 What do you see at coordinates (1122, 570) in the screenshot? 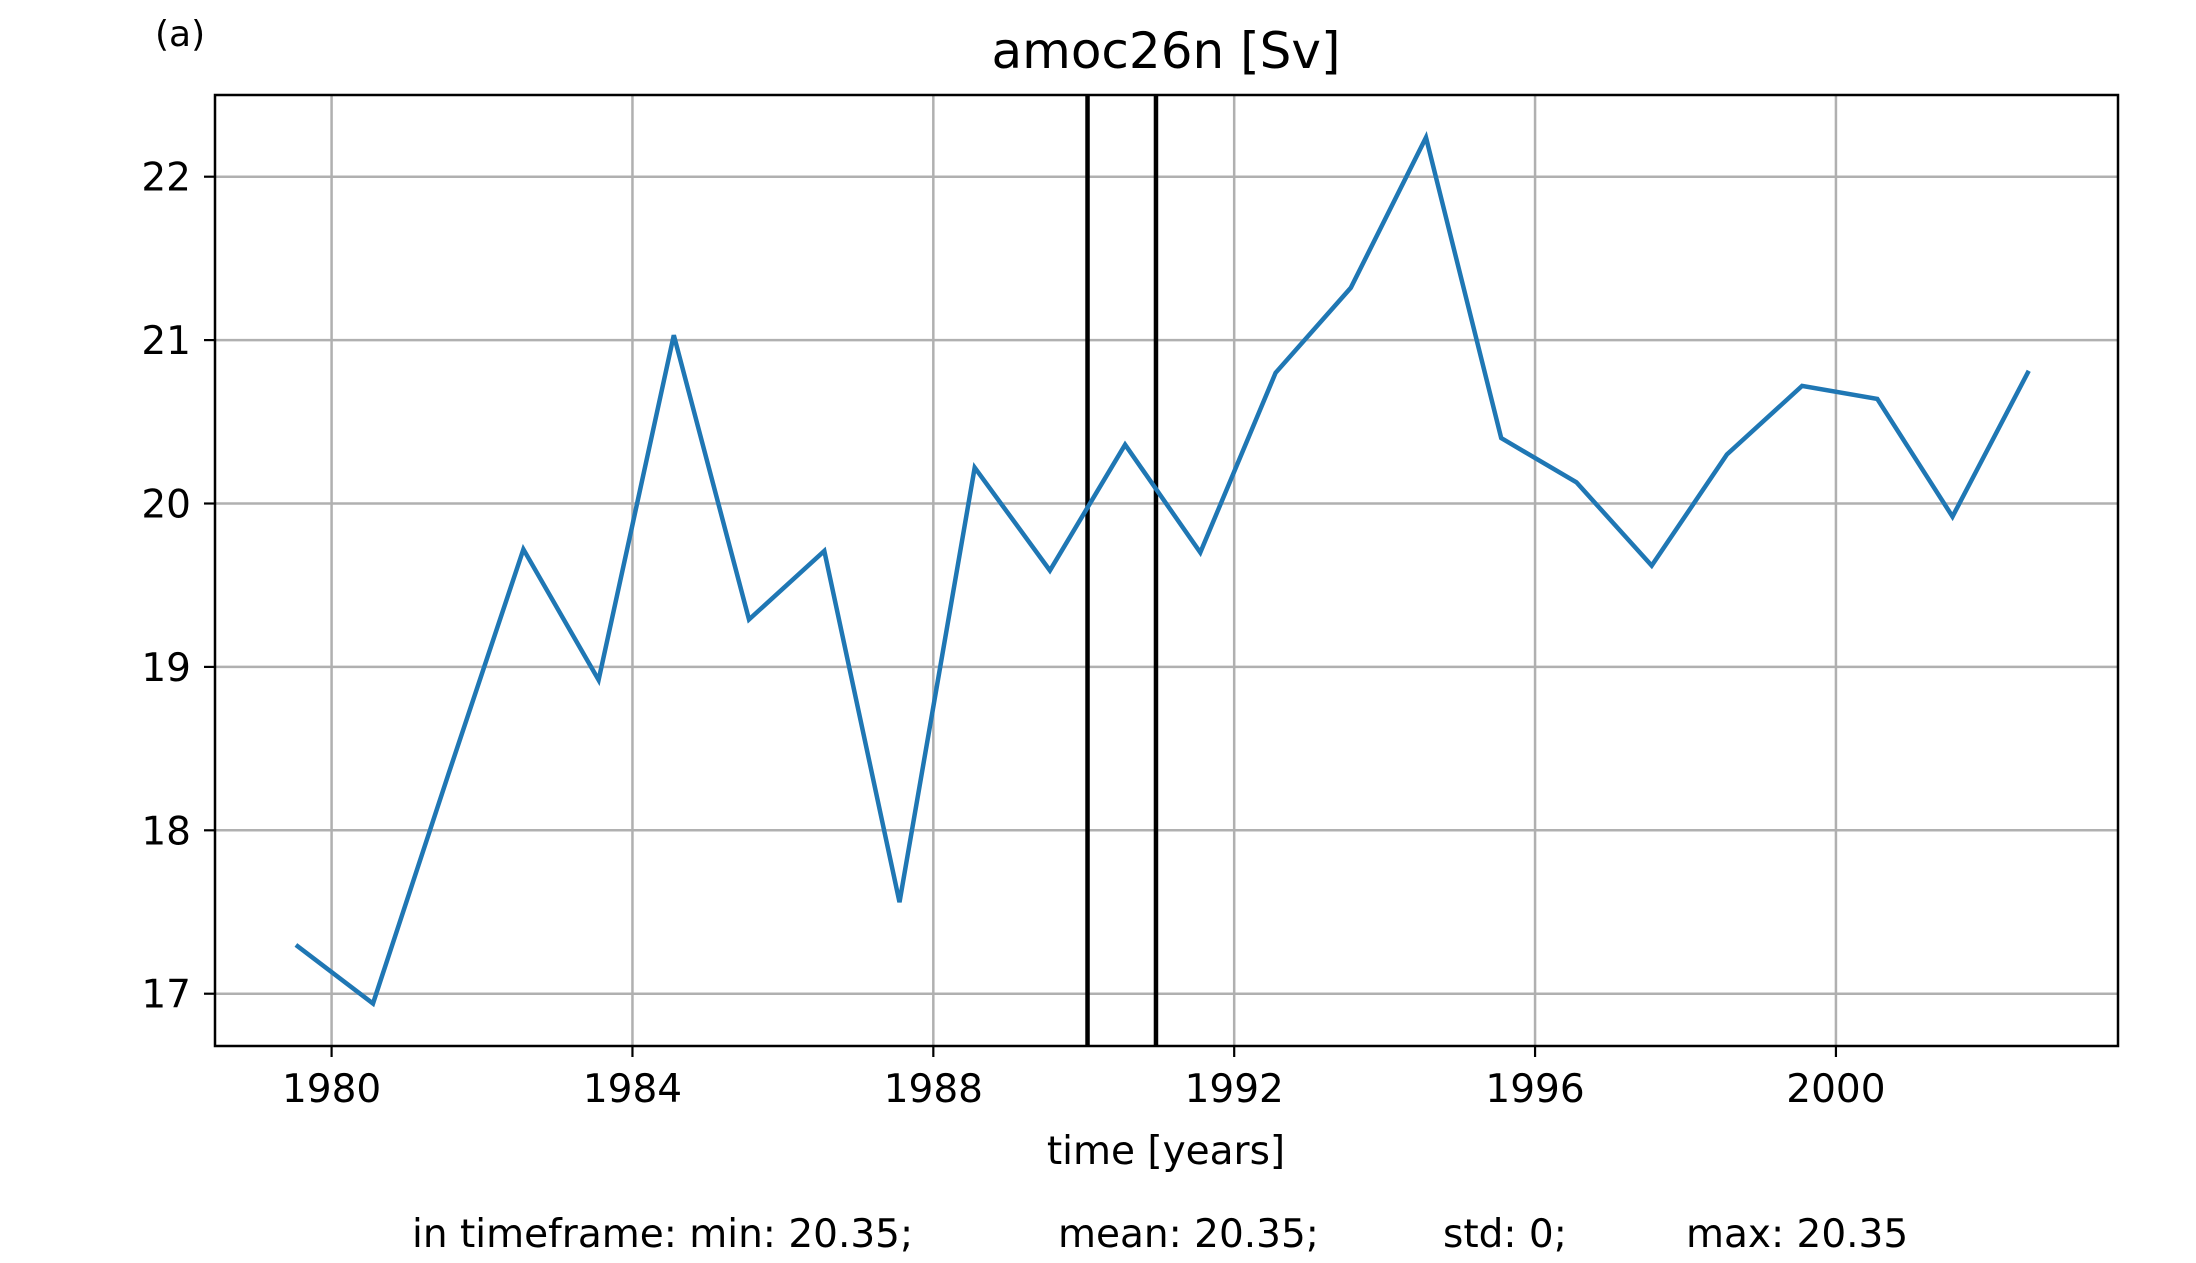
I see `reference-lines` at bounding box center [1122, 570].